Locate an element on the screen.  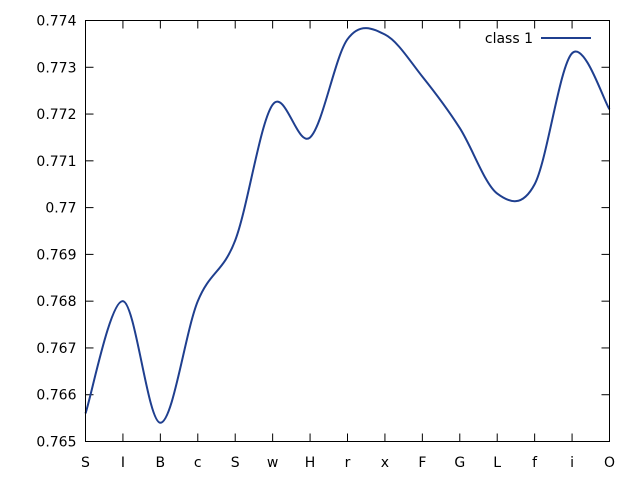
y-tick-label: 0.77 is located at coordinates (60, 209).